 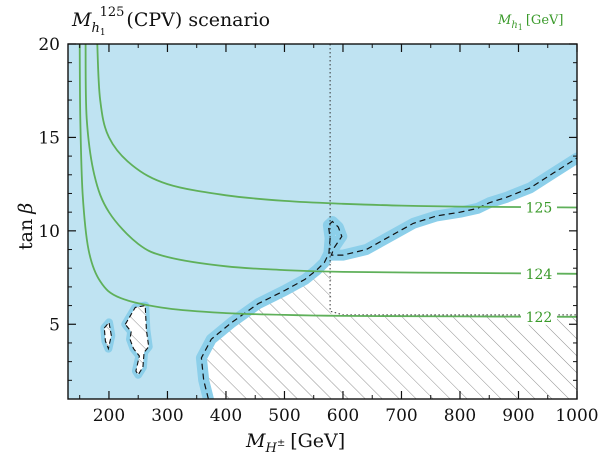 What do you see at coordinates (167, 416) in the screenshot?
I see `x-tick-label: 300` at bounding box center [167, 416].